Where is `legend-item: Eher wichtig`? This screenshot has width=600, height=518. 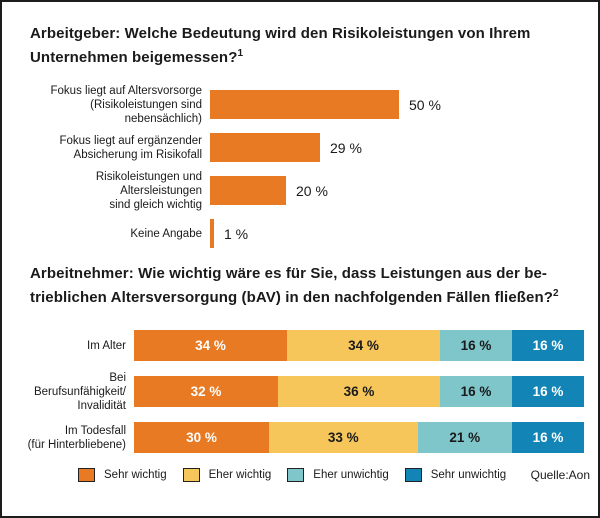
legend-item: Eher wichtig is located at coordinates (227, 475).